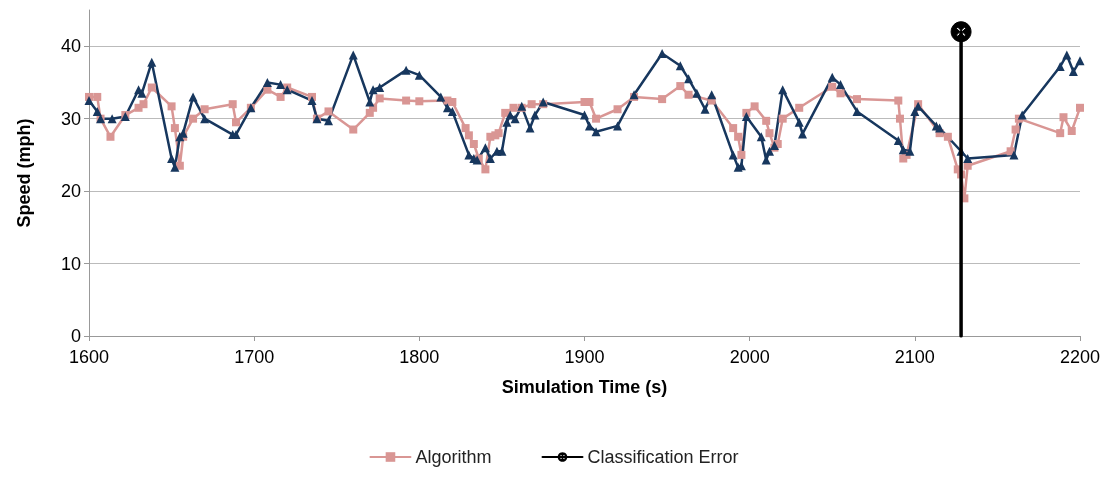  What do you see at coordinates (419, 357) in the screenshot?
I see `x-tick-label: 1800` at bounding box center [419, 357].